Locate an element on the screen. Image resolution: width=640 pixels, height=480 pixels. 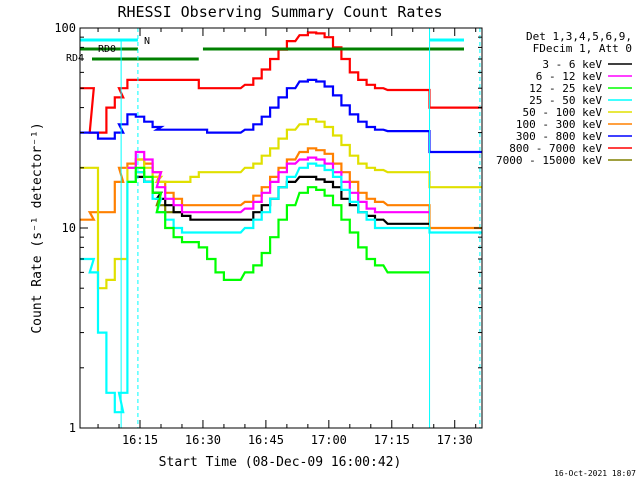
y-tick-label: 100 is located at coordinates (65, 28).